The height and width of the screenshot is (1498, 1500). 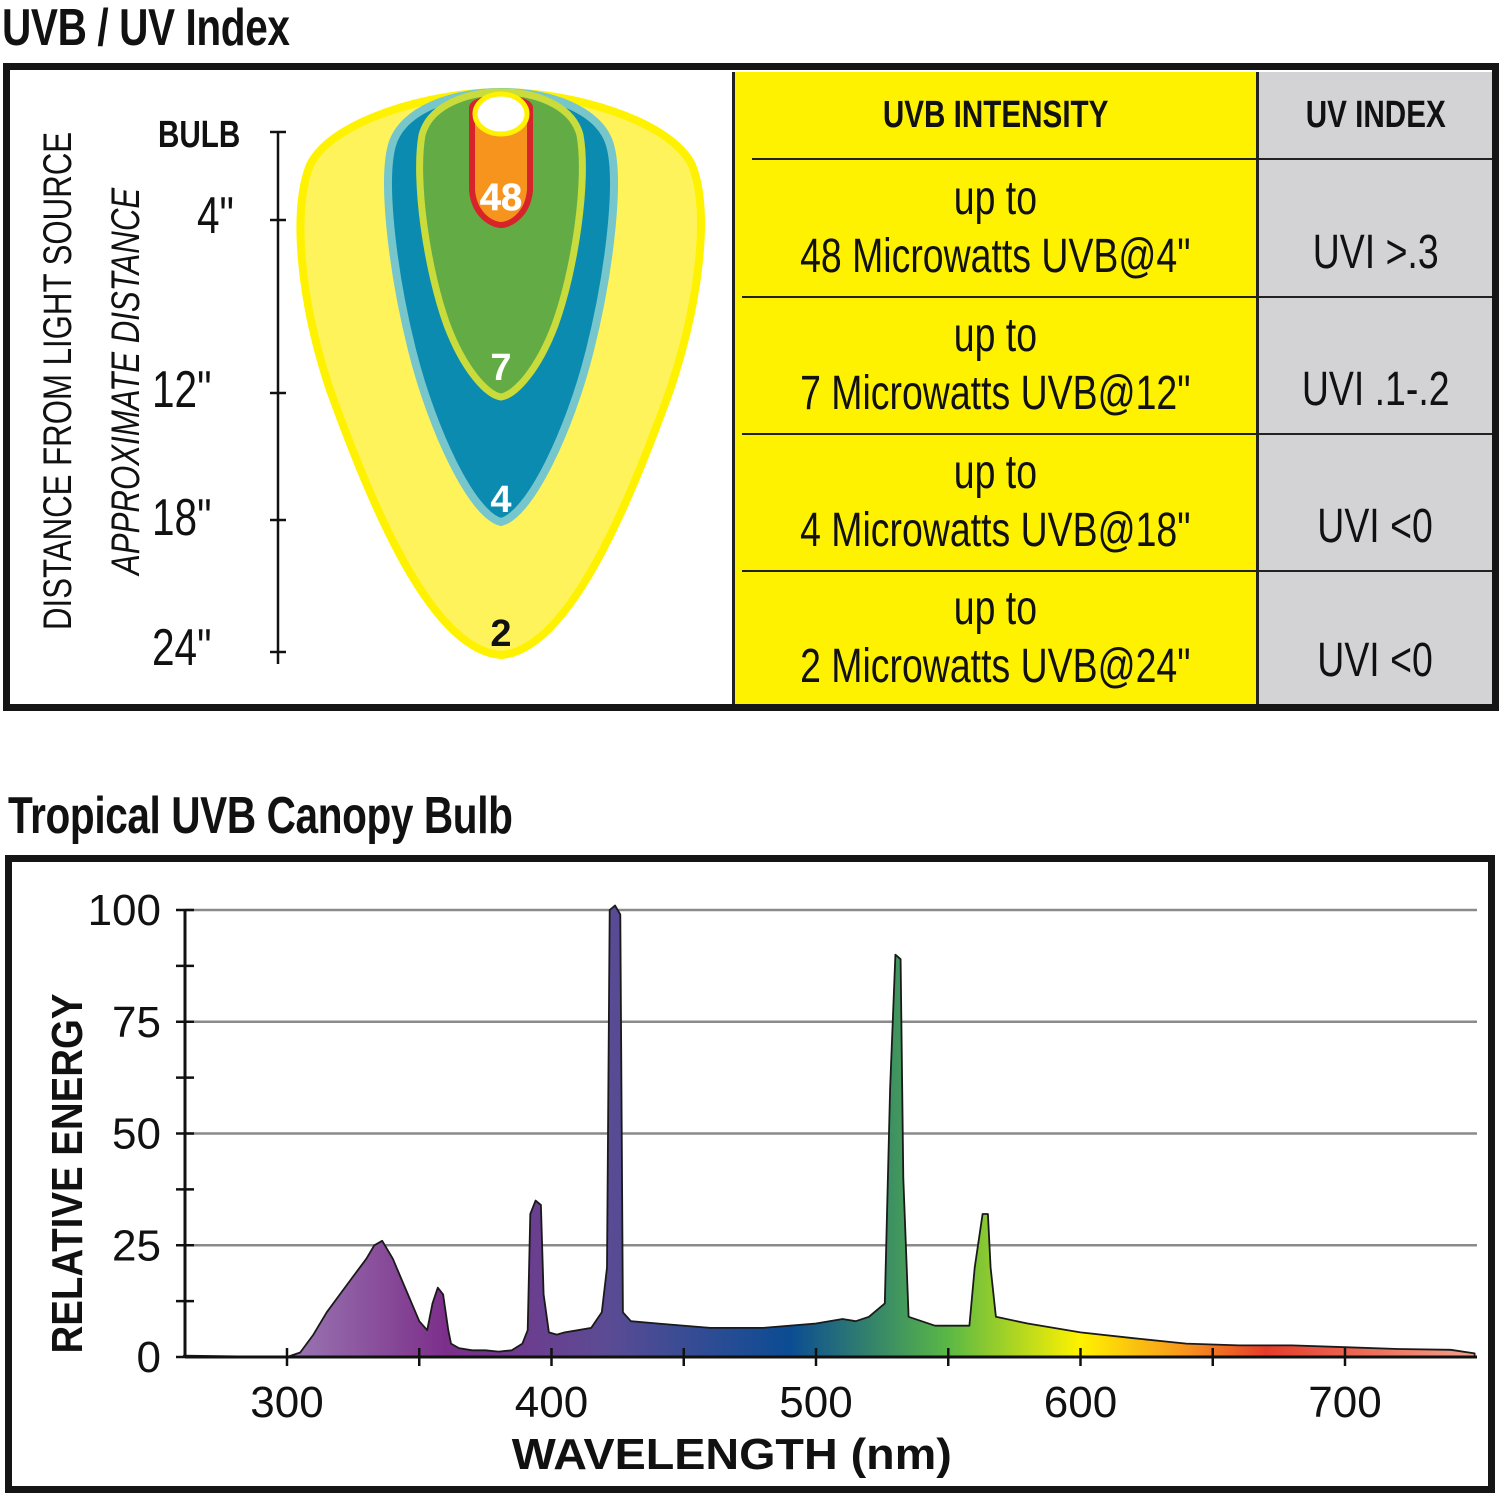 I want to click on y-tick-label: 50, so click(x=136, y=1134).